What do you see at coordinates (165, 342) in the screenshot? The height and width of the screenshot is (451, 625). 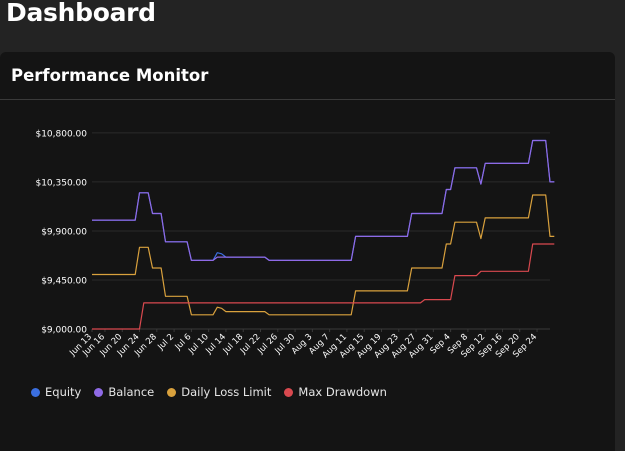 I see `x-tick-label: Jul 2` at bounding box center [165, 342].